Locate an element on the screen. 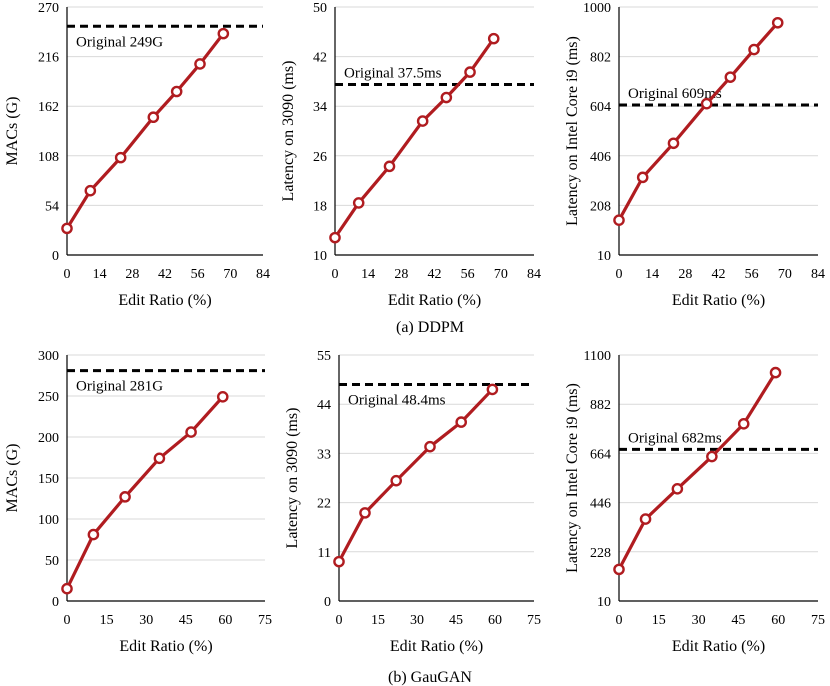 This screenshot has height=686, width=830. y-tick-label: 162 is located at coordinates (48, 107).